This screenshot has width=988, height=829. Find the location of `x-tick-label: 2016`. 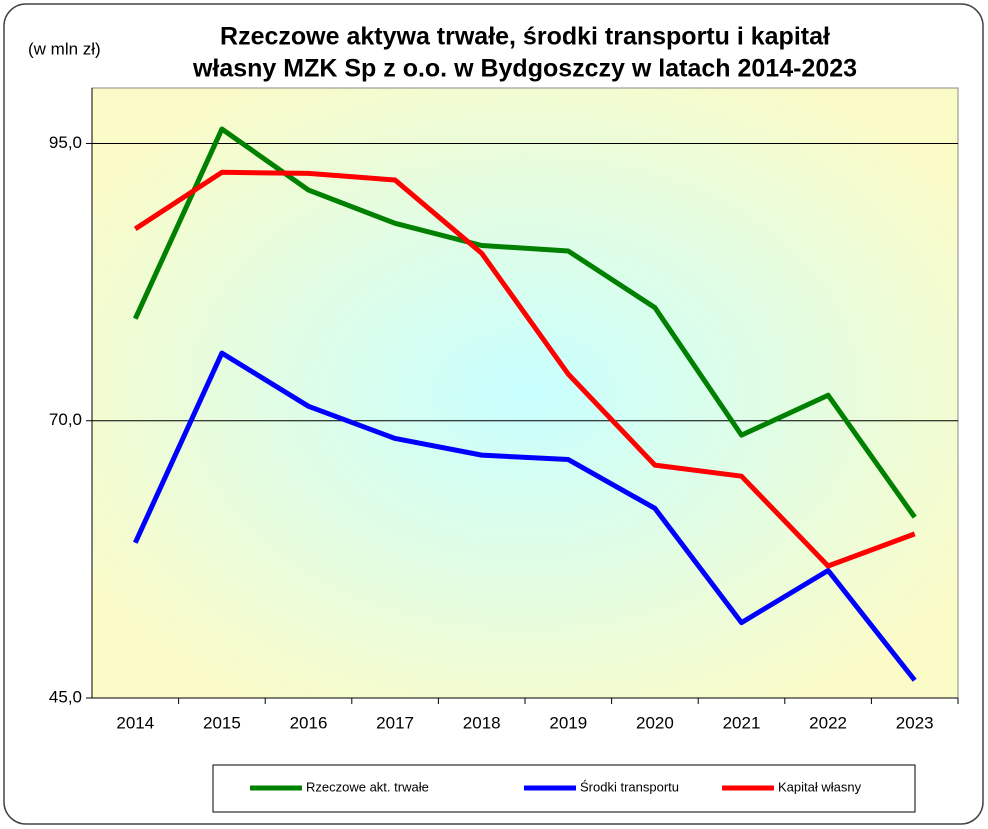

x-tick-label: 2016 is located at coordinates (309, 722).